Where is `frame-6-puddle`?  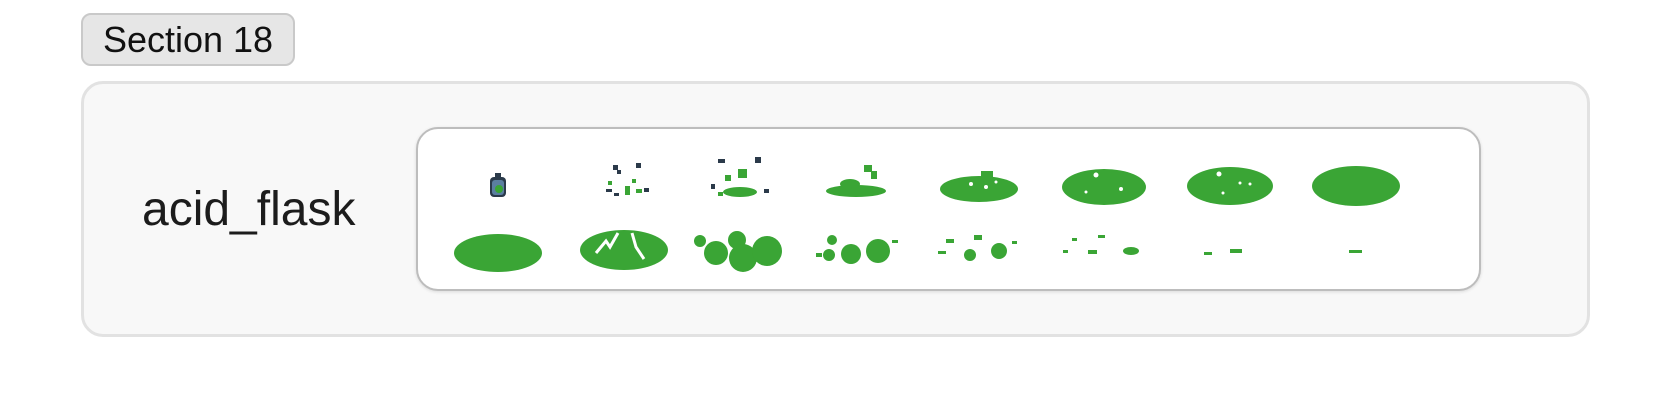
frame-6-puddle is located at coordinates (1104, 187).